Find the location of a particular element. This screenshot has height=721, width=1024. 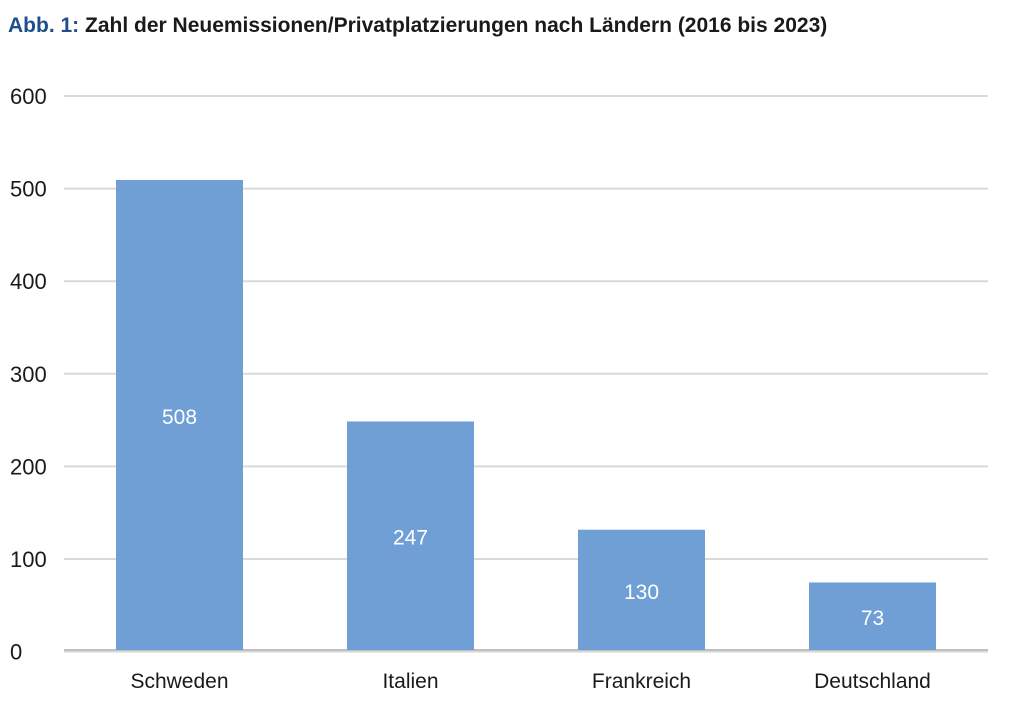

y-tick-label: 300 is located at coordinates (28, 374).